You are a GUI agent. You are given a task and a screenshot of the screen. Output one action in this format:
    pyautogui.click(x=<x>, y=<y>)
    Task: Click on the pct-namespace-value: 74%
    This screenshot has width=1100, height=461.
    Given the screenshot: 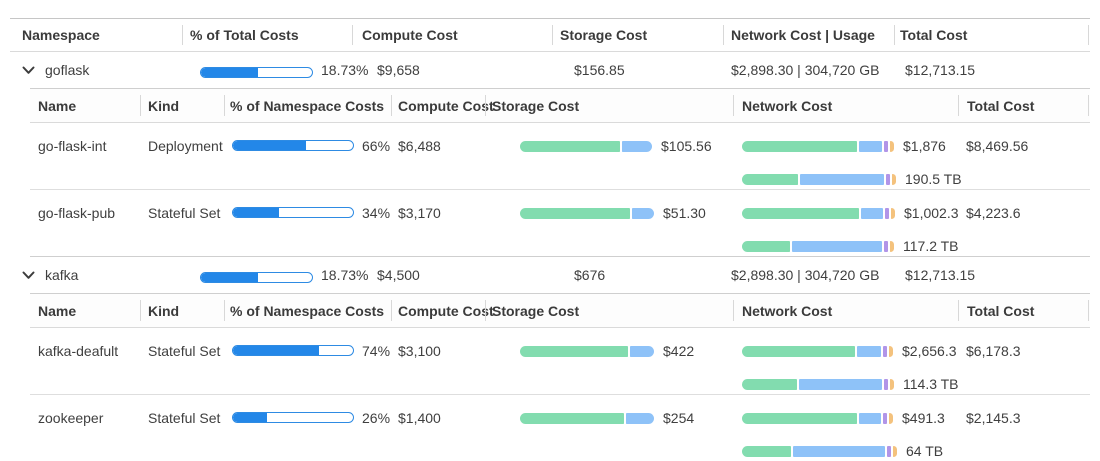 What is the action you would take?
    pyautogui.click(x=376, y=351)
    